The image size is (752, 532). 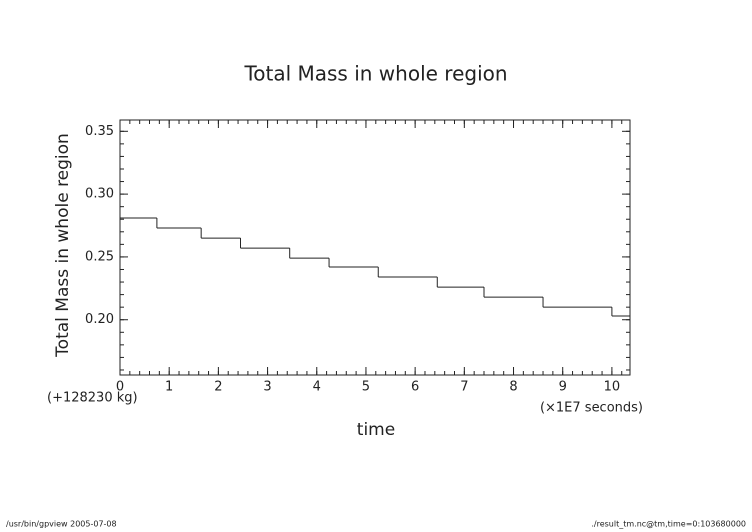 What do you see at coordinates (668, 524) in the screenshot?
I see `footer-right: ./result_tm.nc@tm,time=0:103680000` at bounding box center [668, 524].